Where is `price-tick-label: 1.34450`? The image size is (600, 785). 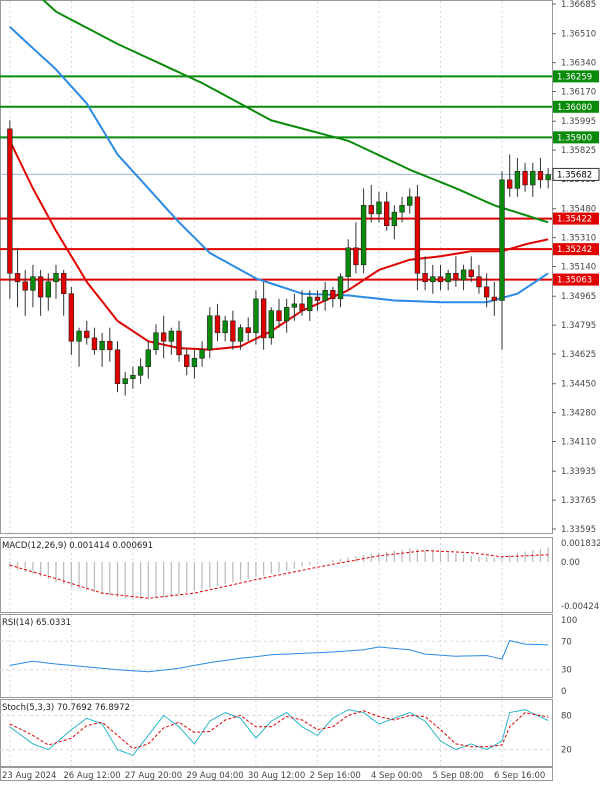 price-tick-label: 1.34450 is located at coordinates (578, 385).